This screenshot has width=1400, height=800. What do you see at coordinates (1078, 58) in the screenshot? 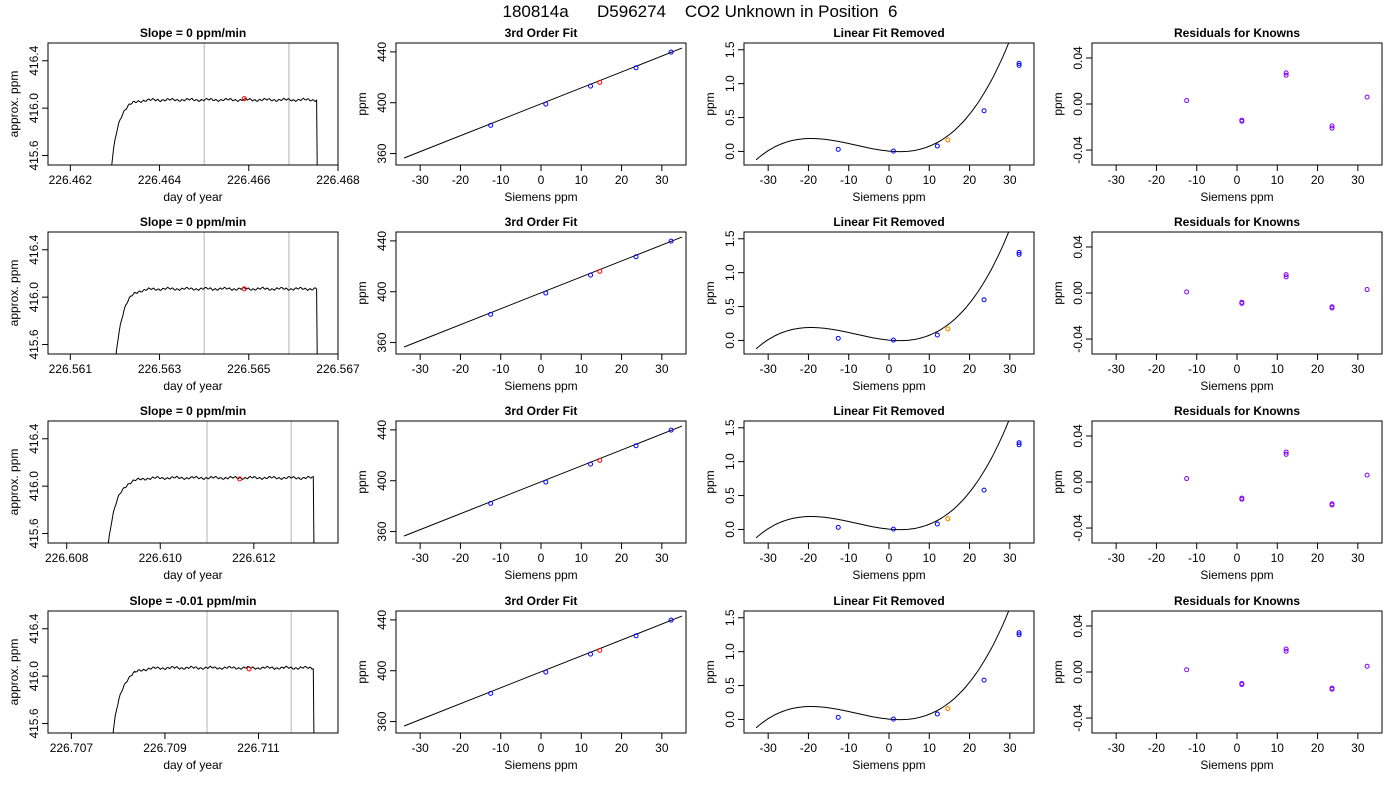
I see `y-tick-label: 0.04` at bounding box center [1078, 58].